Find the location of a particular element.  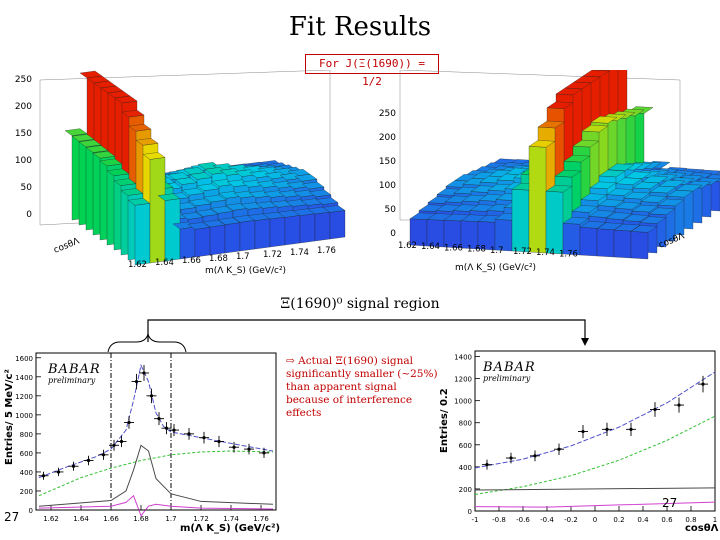

z-ticks-right: 250 200 150 100 50 0 is located at coordinates (387, 174).